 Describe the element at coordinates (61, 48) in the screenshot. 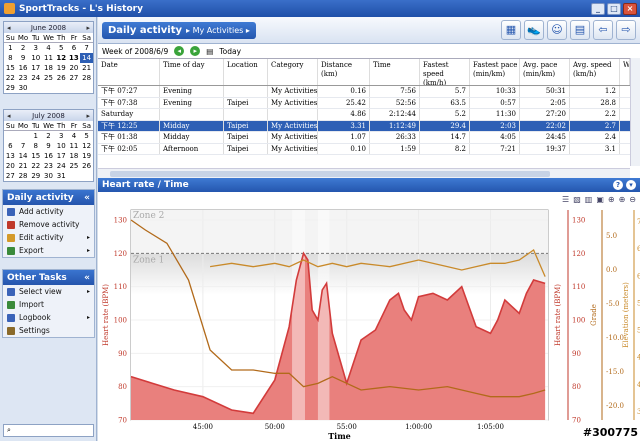

I see `calendar-day: 5` at that location.